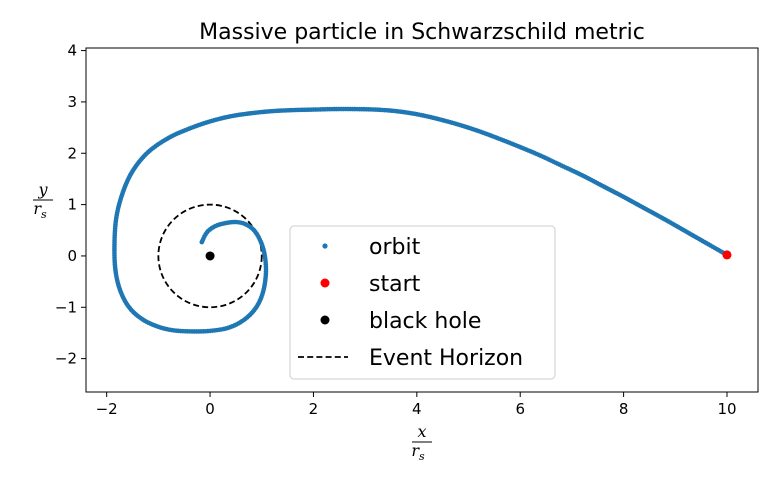 The height and width of the screenshot is (480, 783). I want to click on orbit-point, so click(202, 242).